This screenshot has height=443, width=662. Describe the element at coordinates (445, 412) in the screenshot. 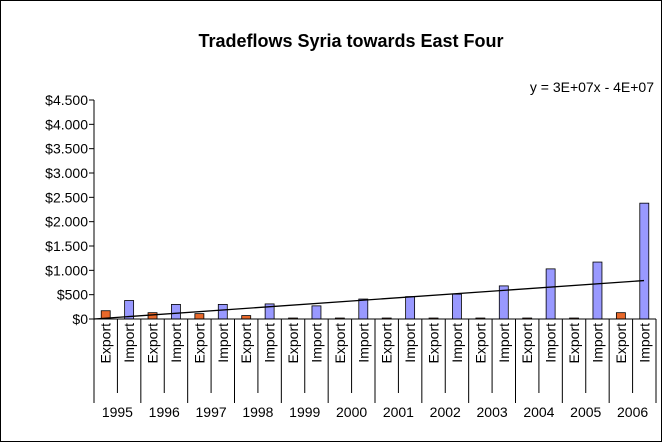

I see `year-label: 2002` at that location.